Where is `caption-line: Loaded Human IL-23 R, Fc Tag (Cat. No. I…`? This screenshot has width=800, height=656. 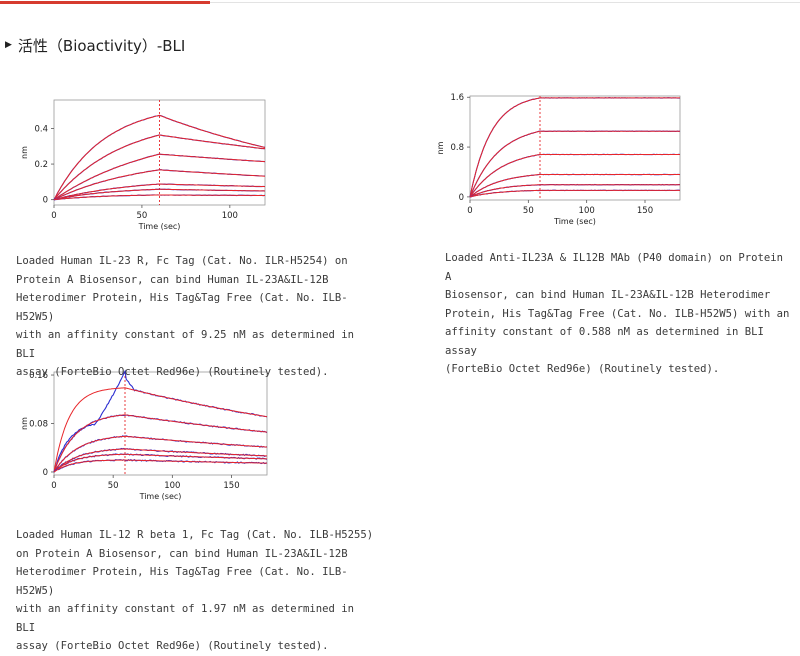
caption-line: Loaded Human IL-23 R, Fc Tag (Cat. No. I… is located at coordinates (182, 261).